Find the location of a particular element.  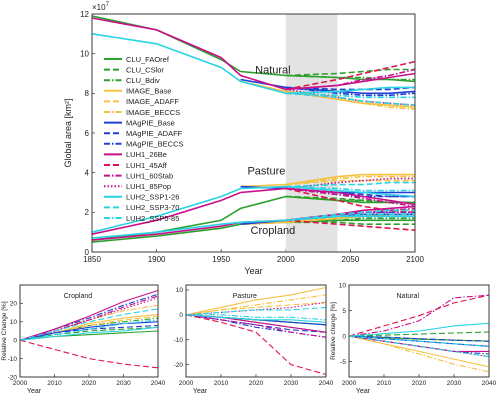

shaded-region is located at coordinates (311, 133).